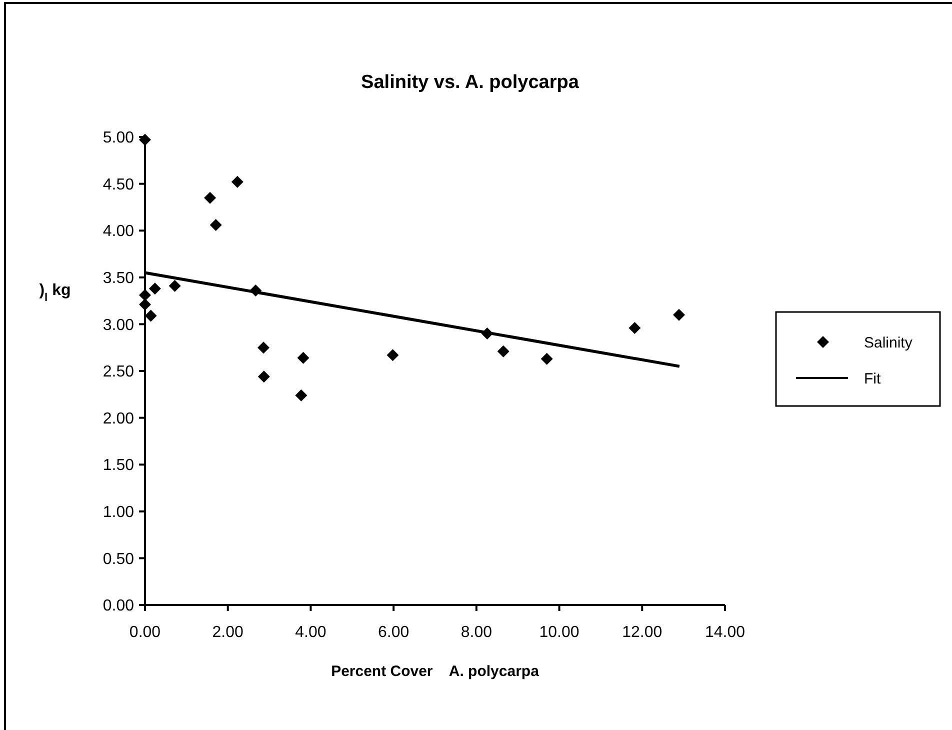  What do you see at coordinates (118, 465) in the screenshot?
I see `y-tick-label: 1.50` at bounding box center [118, 465].